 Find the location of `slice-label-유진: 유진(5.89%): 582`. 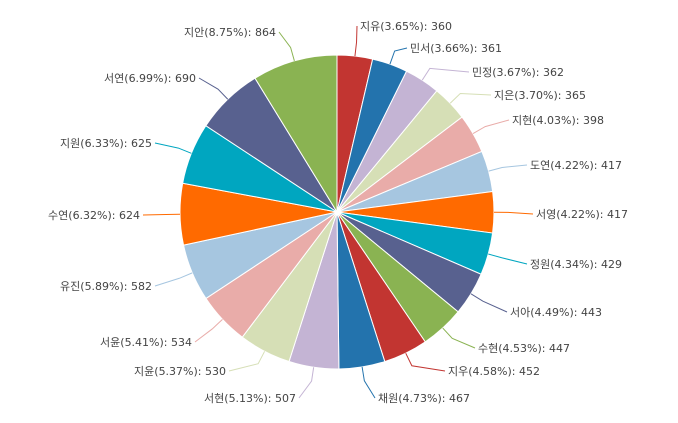

slice-label-유진: 유진(5.89%): 582 is located at coordinates (106, 286).